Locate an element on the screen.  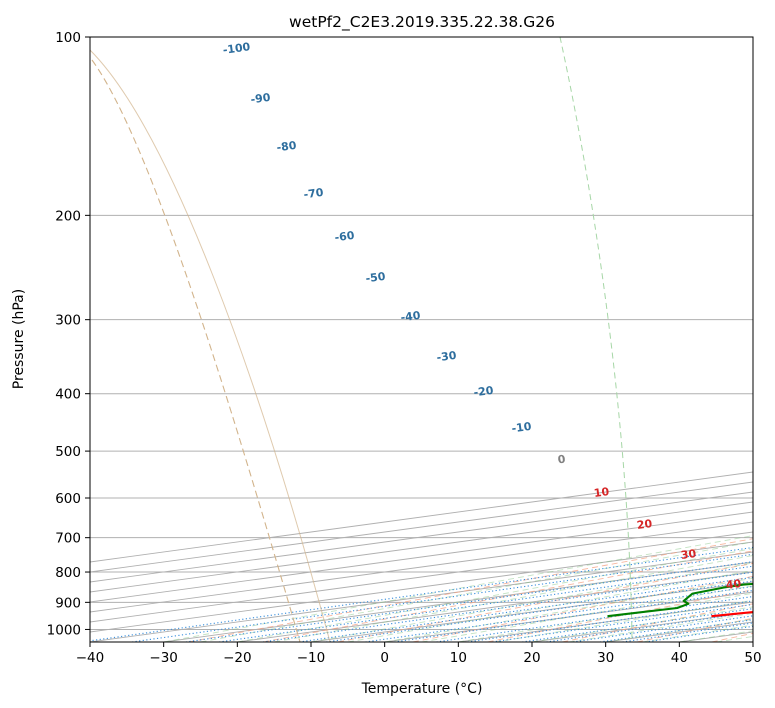
y-axis-ticks: 100 200 300 400 500 600 700 800 900 1000 is located at coordinates (68, 334).